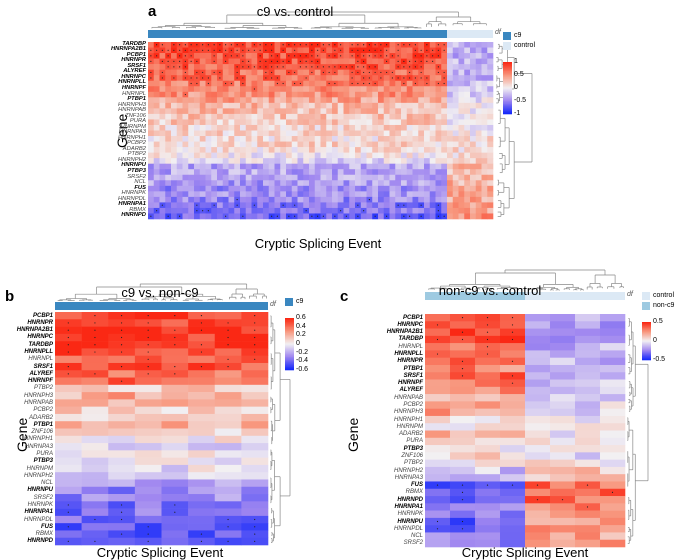  I want to click on gene-label: HNRNPC, so click(40, 337).